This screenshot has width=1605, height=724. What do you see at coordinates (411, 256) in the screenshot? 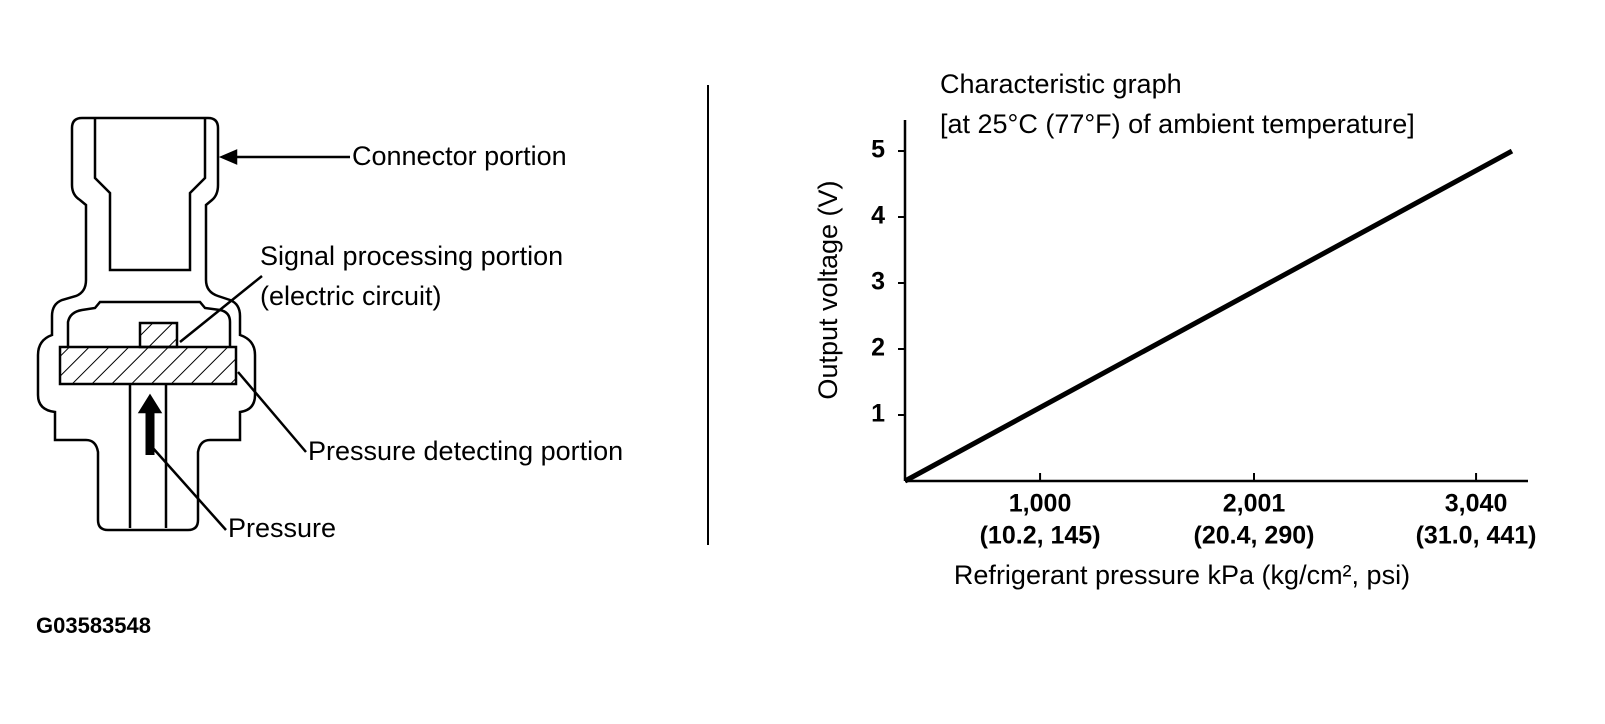
I see `signal-label: Signal processing portion` at bounding box center [411, 256].